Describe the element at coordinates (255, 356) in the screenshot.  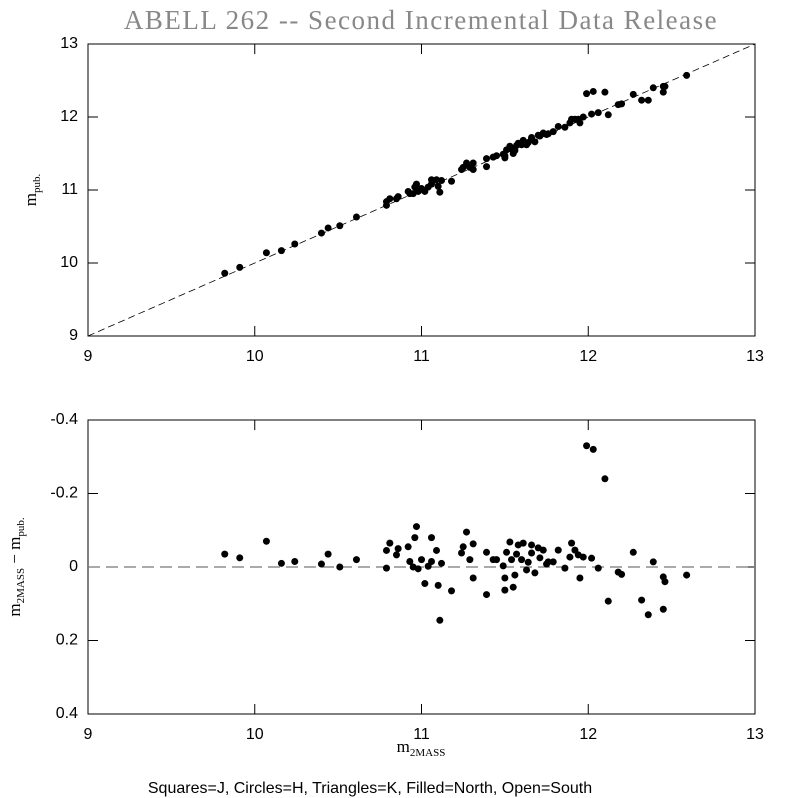
I see `x-tick-label: 10` at that location.